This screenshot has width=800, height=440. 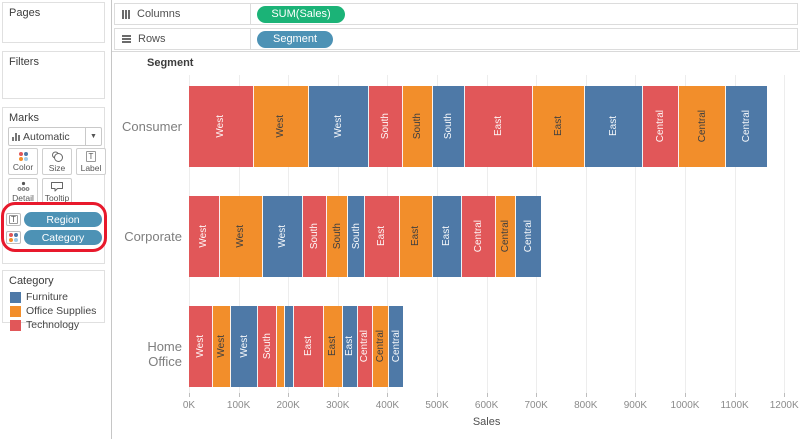 I want to click on segment-pill: Segment, so click(x=295, y=39).